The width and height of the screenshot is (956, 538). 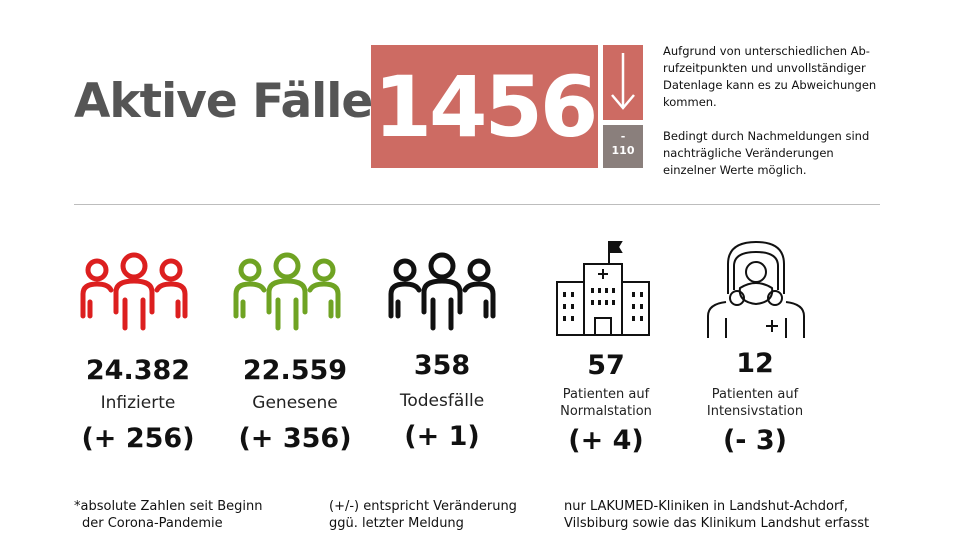 I want to click on stat-change: (+ 256), so click(x=138, y=438).